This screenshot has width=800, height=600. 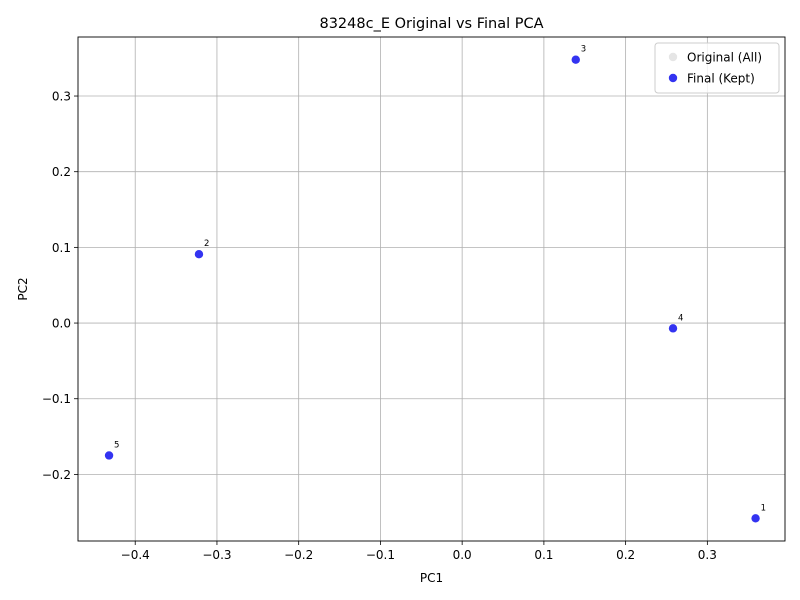 What do you see at coordinates (61, 172) in the screenshot?
I see `y-tick-label: 0.2` at bounding box center [61, 172].